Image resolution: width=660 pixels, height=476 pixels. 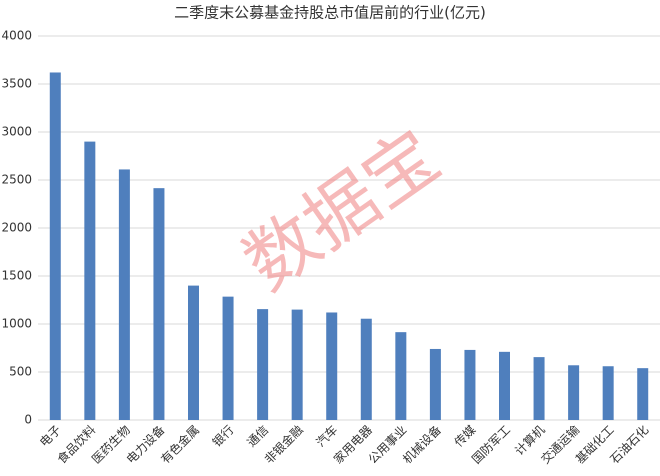 What do you see at coordinates (28, 420) in the screenshot?
I see `y-tick-label: 0` at bounding box center [28, 420].